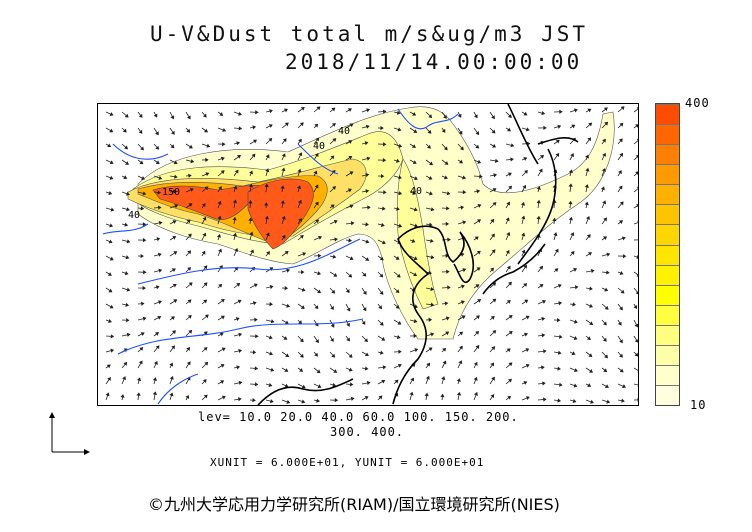  What do you see at coordinates (697, 103) in the screenshot?
I see `colorbar-max-label: 400` at bounding box center [697, 103].